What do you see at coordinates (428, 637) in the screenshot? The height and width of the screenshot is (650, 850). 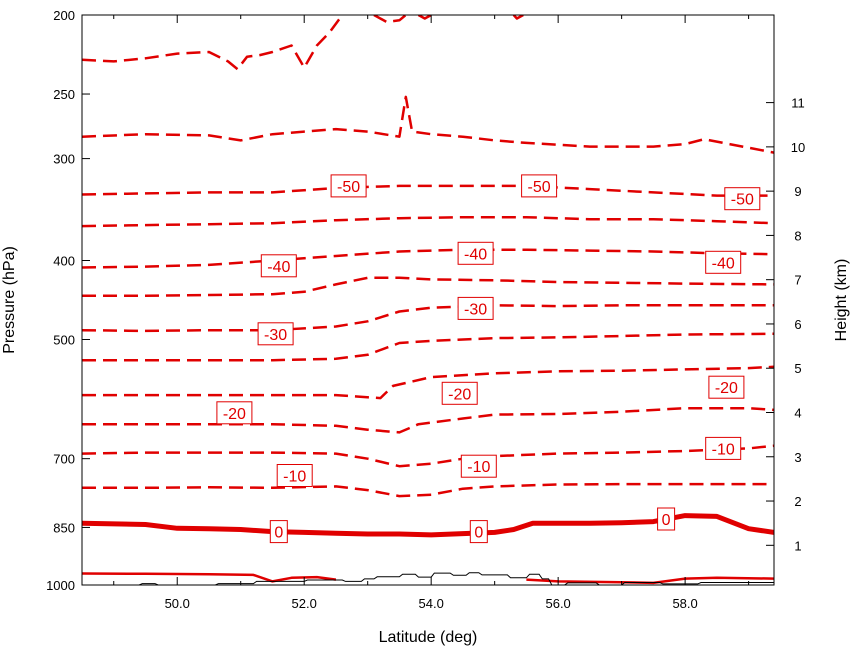 I see `x-axis-title: Latitude (deg)` at bounding box center [428, 637].